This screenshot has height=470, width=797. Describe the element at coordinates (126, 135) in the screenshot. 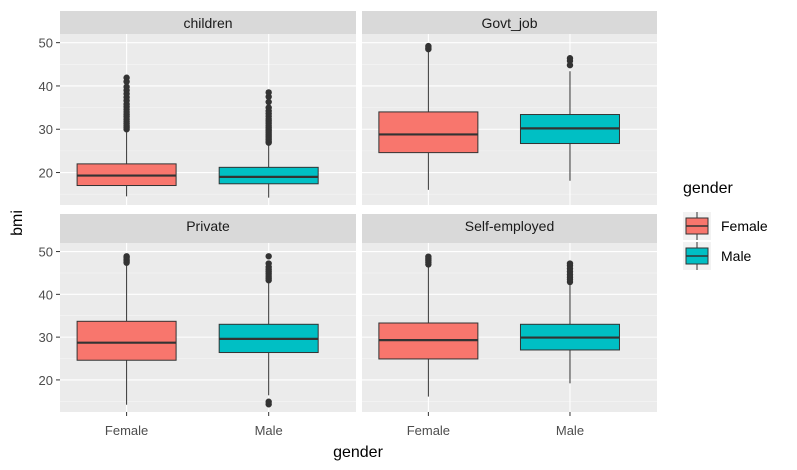

I see `boxplot-children-female` at that location.